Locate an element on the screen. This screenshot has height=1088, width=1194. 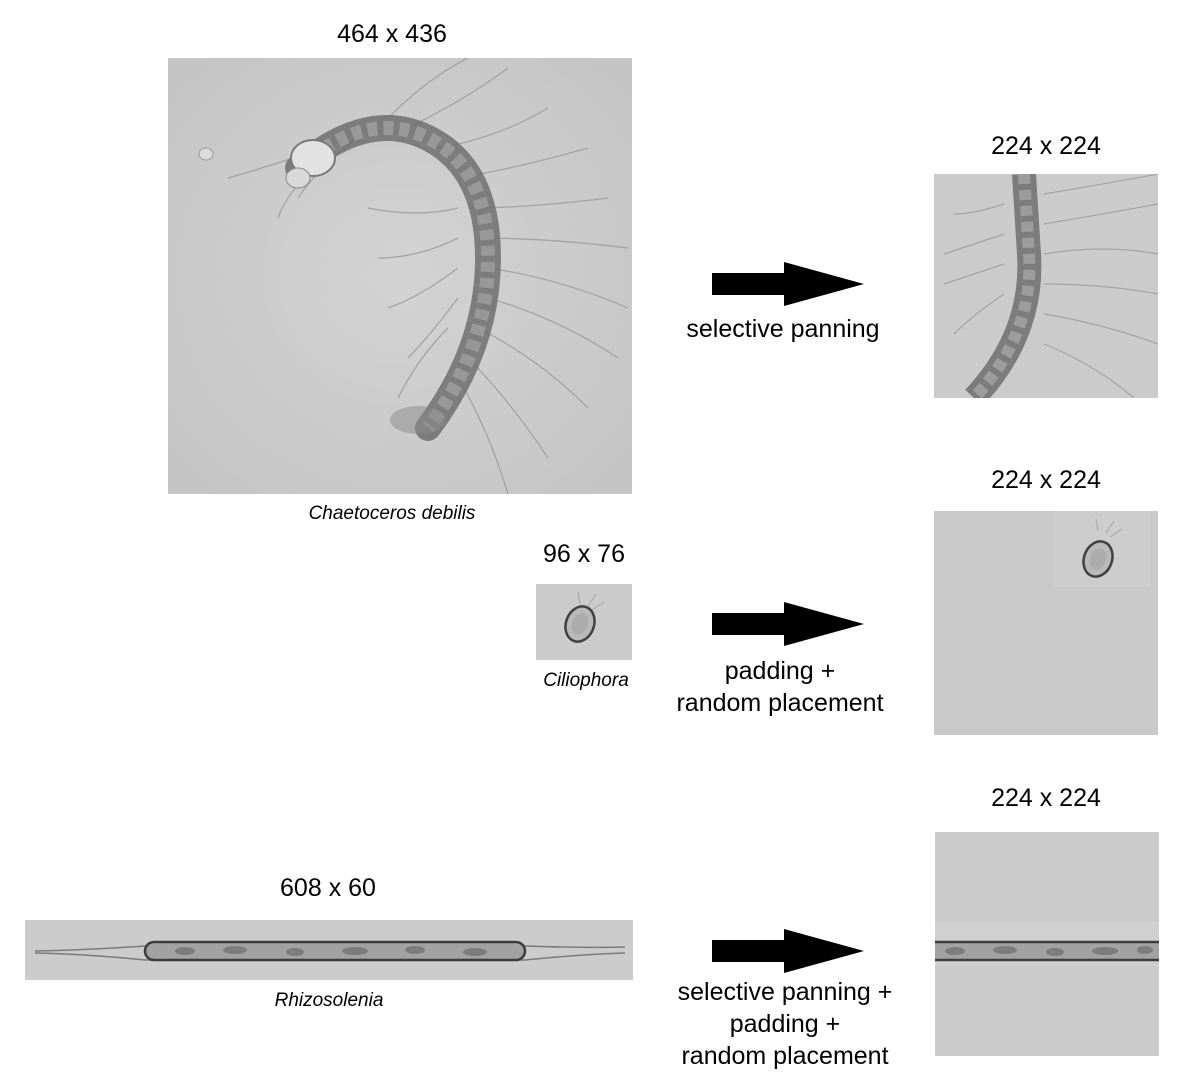
source-dims-label-rhizosolenia: 608 x 60 is located at coordinates (328, 888).